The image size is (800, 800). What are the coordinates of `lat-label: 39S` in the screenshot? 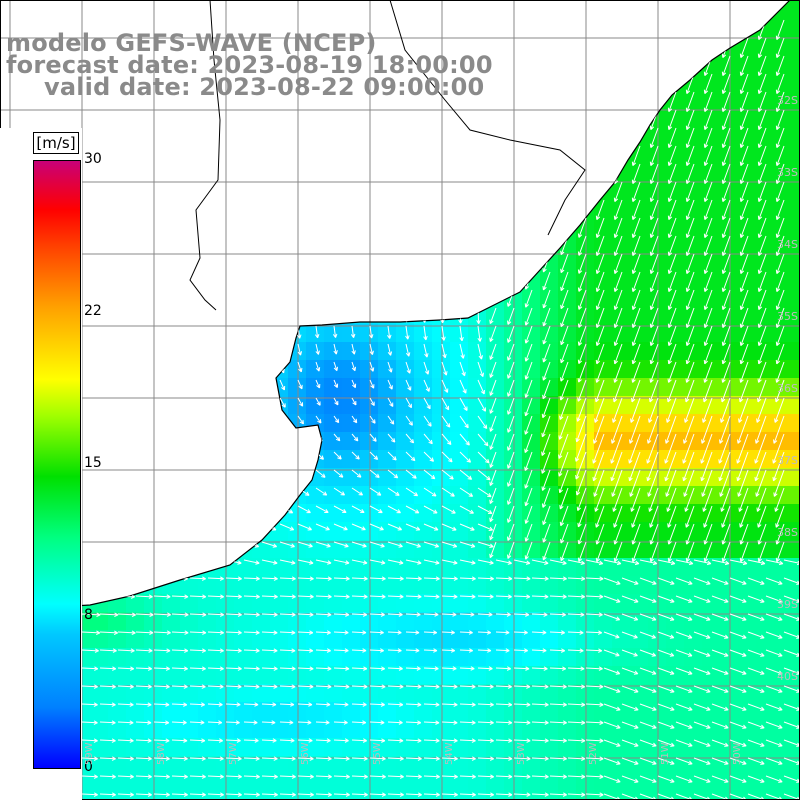 It's located at (787, 604).